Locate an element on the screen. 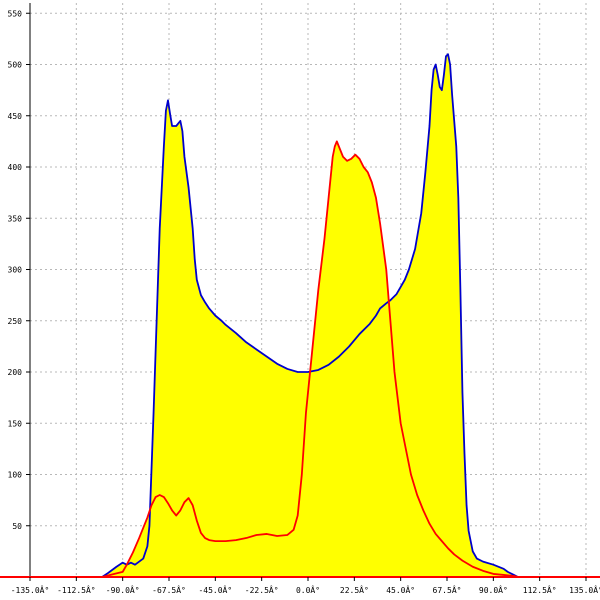  y-tick-label: 150 is located at coordinates (15, 423).